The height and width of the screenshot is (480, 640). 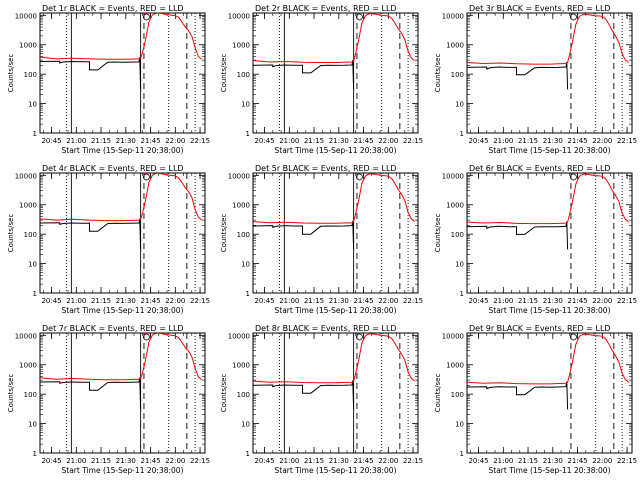 I want to click on panel-title: Det 1r BLACK = Events, RED = LLD, so click(x=113, y=8).